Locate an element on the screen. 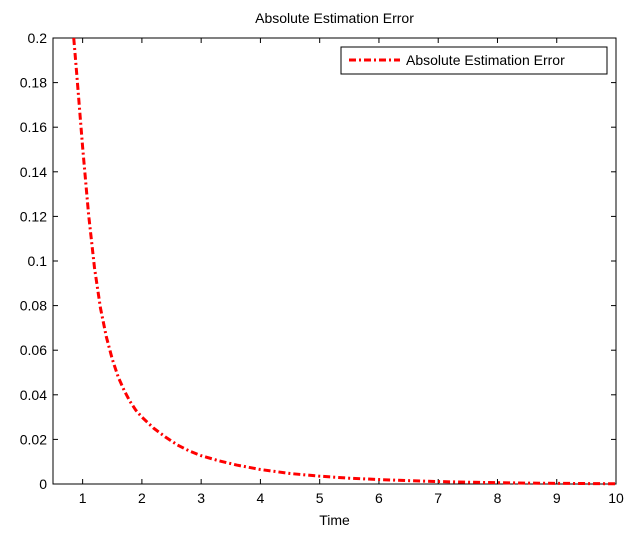 Image resolution: width=631 pixels, height=533 pixels. y-tick-label: 0.16 is located at coordinates (33, 127).